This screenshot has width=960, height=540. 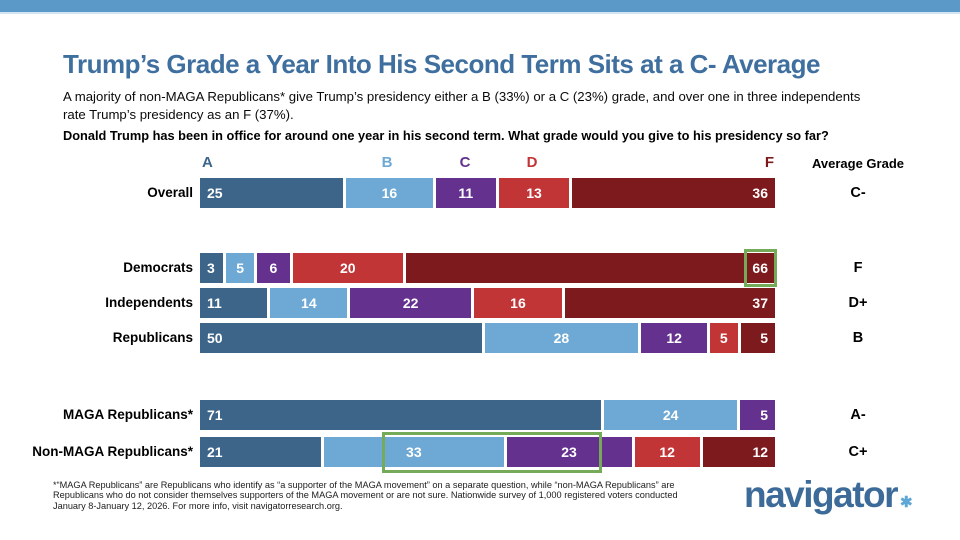 I want to click on bar-row: Overall 25 16 11 13 36 C-, so click(x=480, y=193).